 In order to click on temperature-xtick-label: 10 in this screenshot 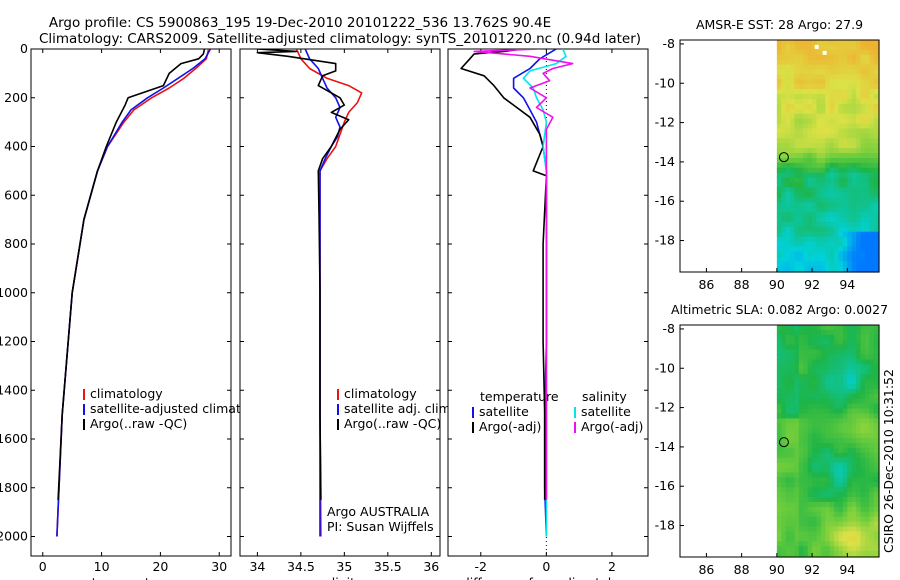, I will do `click(102, 566)`.